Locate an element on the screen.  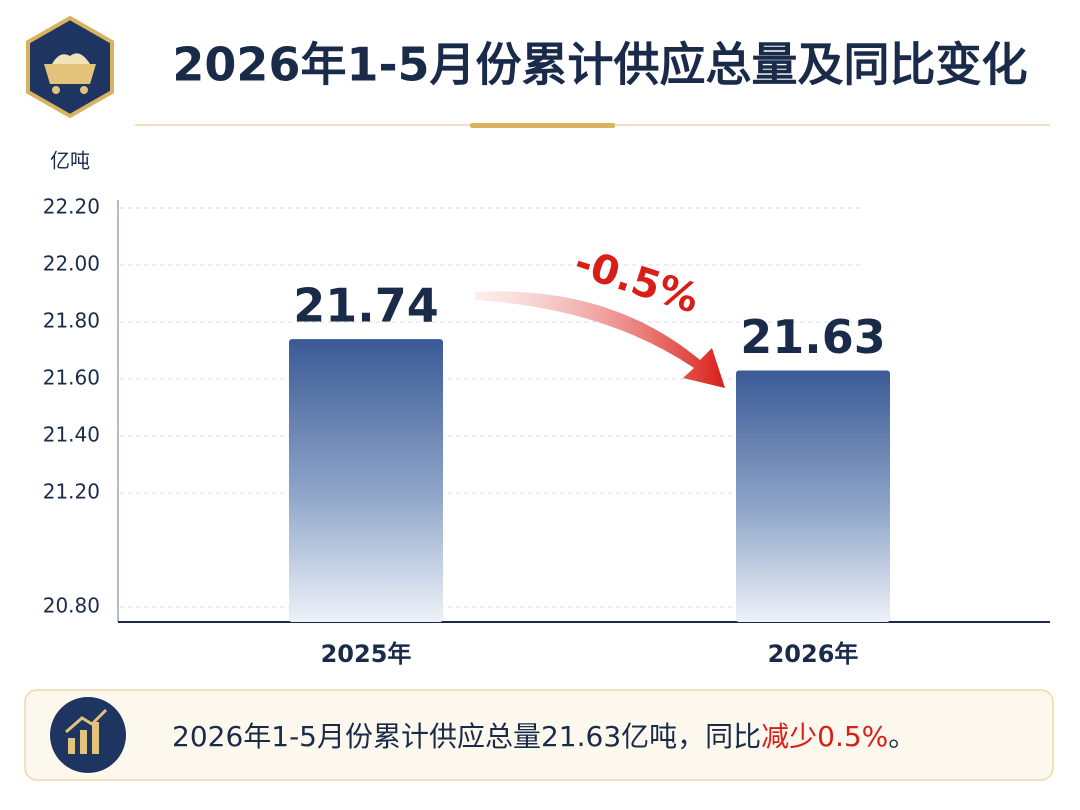
y-tick-label: 21.80 is located at coordinates (71, 321).